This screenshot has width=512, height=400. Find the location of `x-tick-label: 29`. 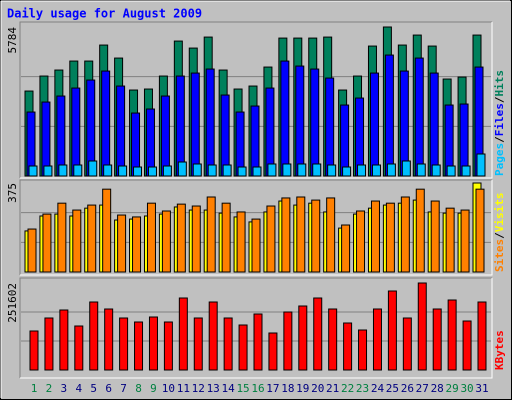

x-tick-label: 29 is located at coordinates (452, 388).